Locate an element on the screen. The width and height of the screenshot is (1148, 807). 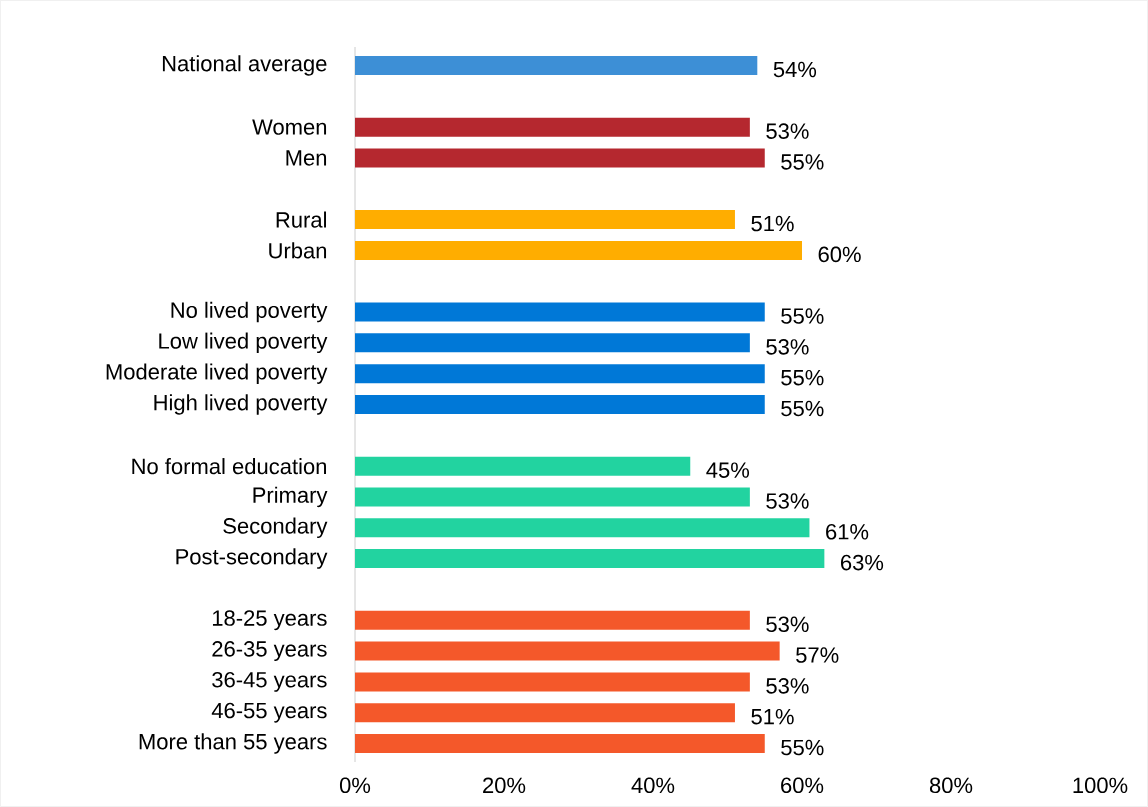
y-tick-label: More than 55 years is located at coordinates (233, 743).